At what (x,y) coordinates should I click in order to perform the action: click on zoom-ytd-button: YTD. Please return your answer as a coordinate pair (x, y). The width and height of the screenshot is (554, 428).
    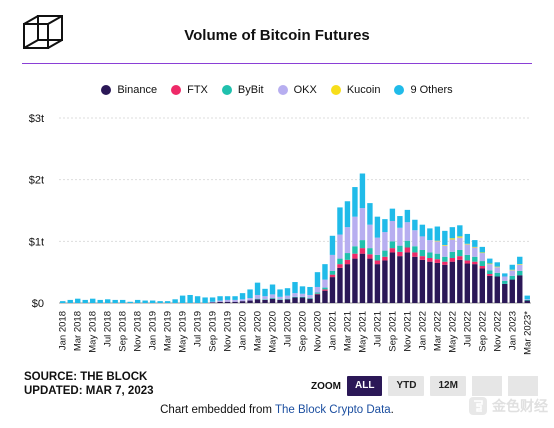
    Looking at the image, I should click on (406, 386).